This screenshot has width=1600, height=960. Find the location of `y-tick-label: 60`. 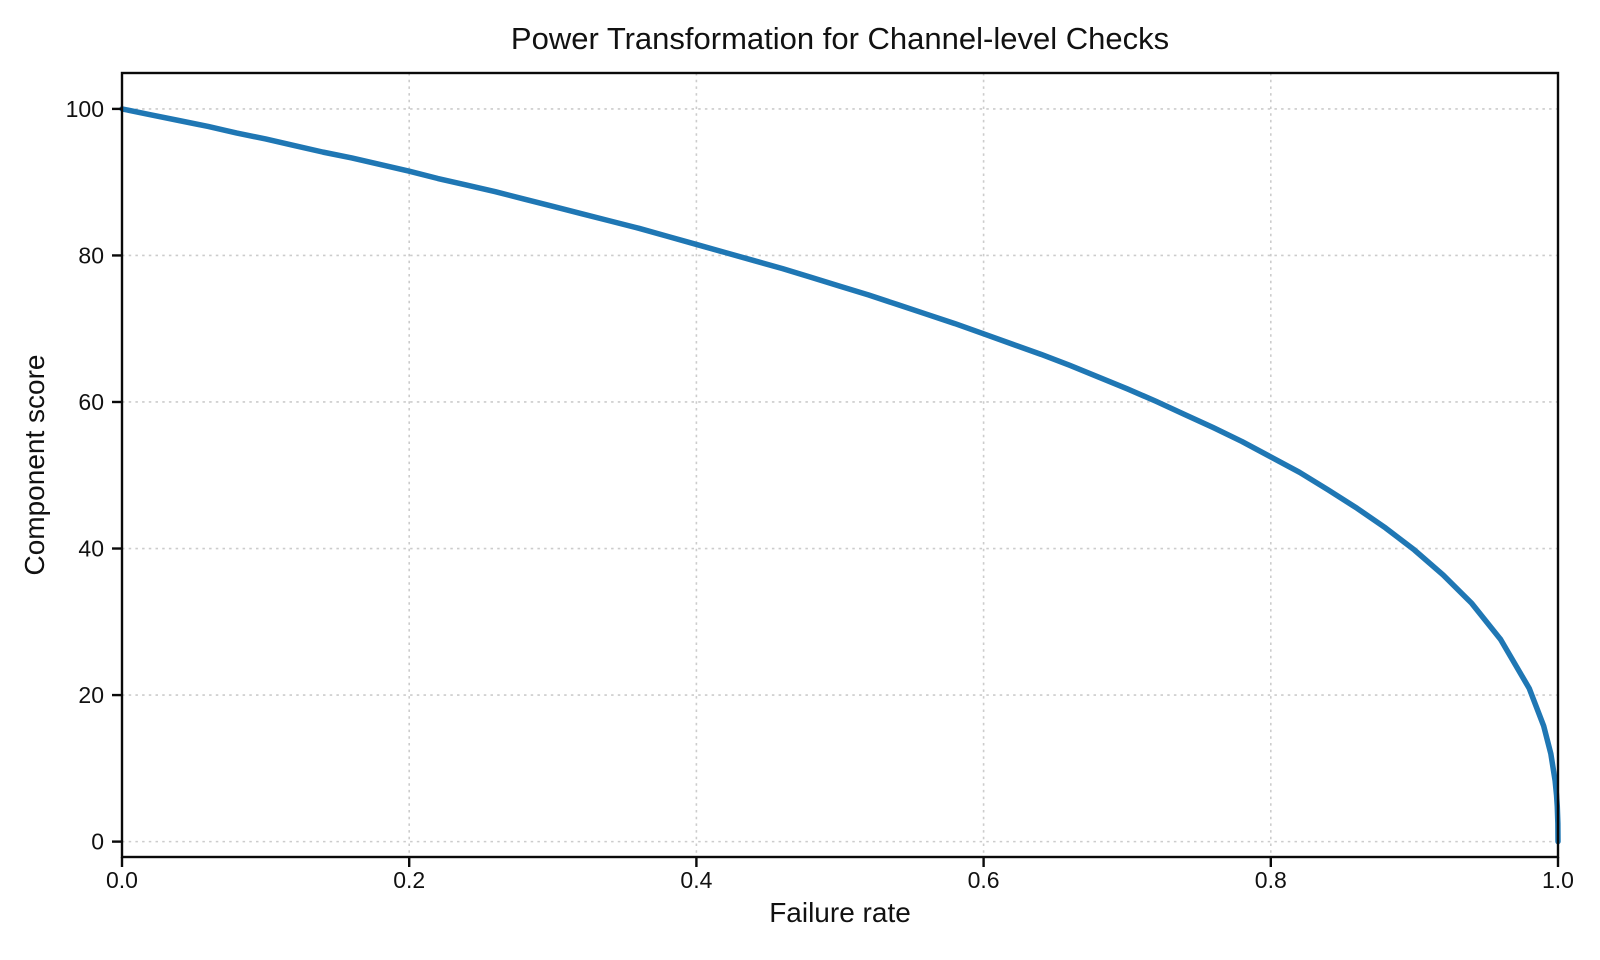

y-tick-label: 60 is located at coordinates (91, 402).